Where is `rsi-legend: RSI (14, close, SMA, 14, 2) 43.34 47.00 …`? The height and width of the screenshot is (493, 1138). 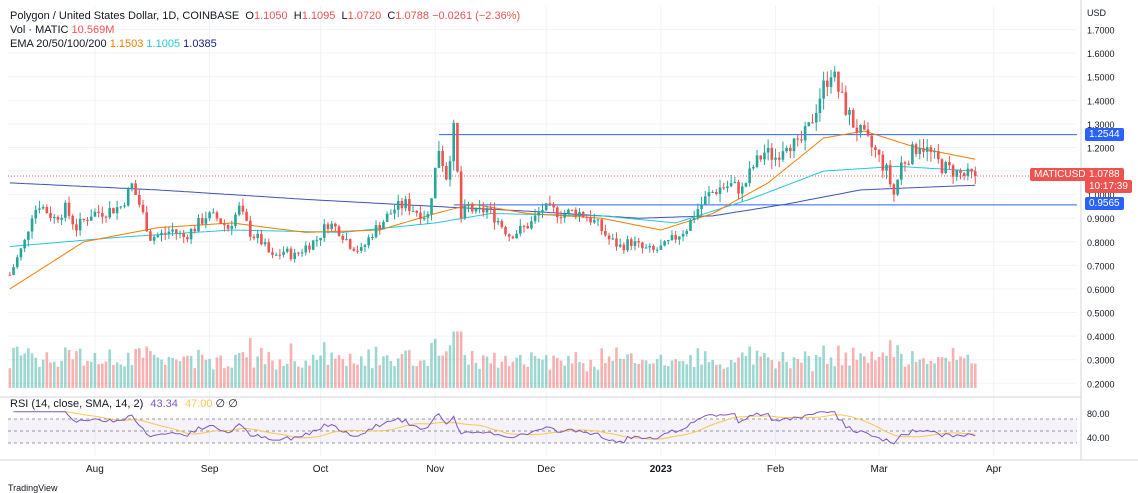 rsi-legend: RSI (14, close, SMA, 14, 2) 43.34 47.00 … is located at coordinates (124, 403).